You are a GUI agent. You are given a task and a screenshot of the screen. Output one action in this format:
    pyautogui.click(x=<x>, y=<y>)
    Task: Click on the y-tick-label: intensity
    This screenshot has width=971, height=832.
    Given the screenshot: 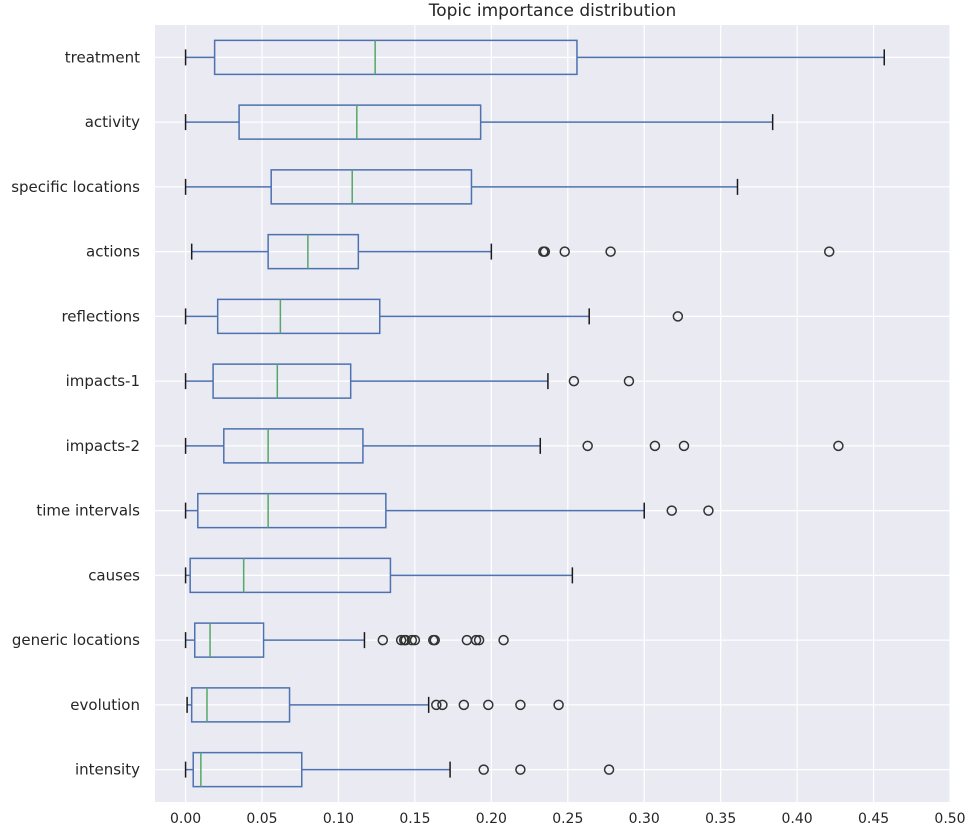 What is the action you would take?
    pyautogui.click(x=107, y=770)
    